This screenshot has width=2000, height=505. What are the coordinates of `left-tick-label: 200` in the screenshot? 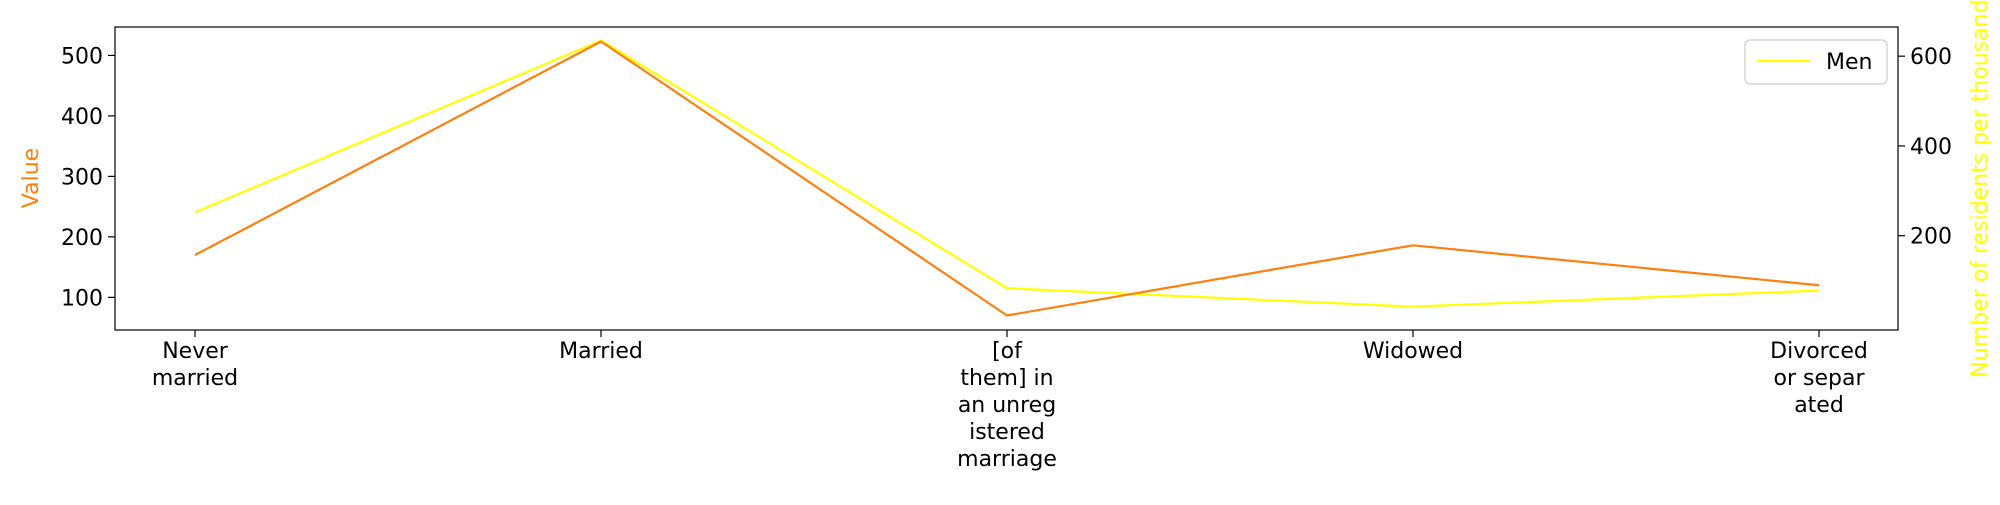 It's located at (82, 238).